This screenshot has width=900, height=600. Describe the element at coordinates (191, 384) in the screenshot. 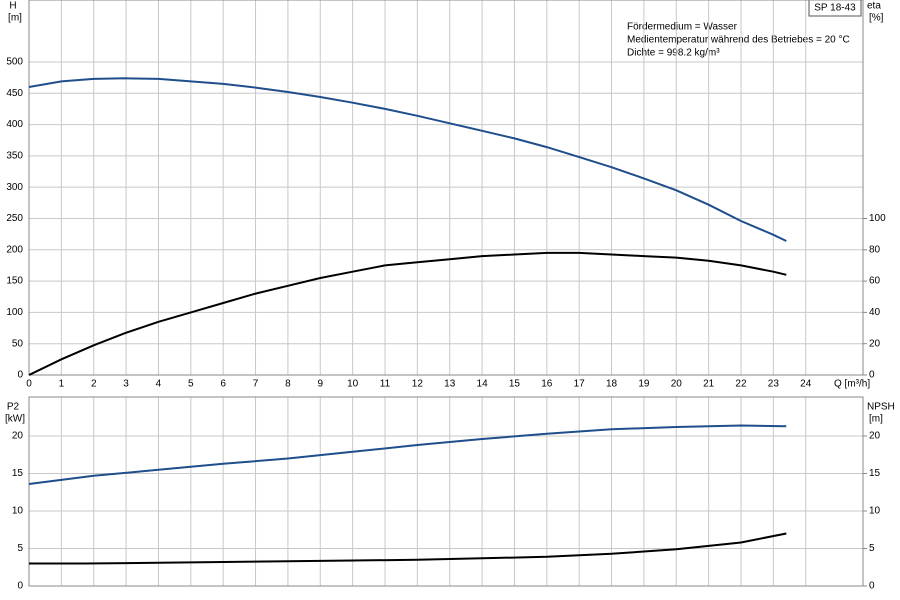

I see `x-tick-label: 5` at that location.